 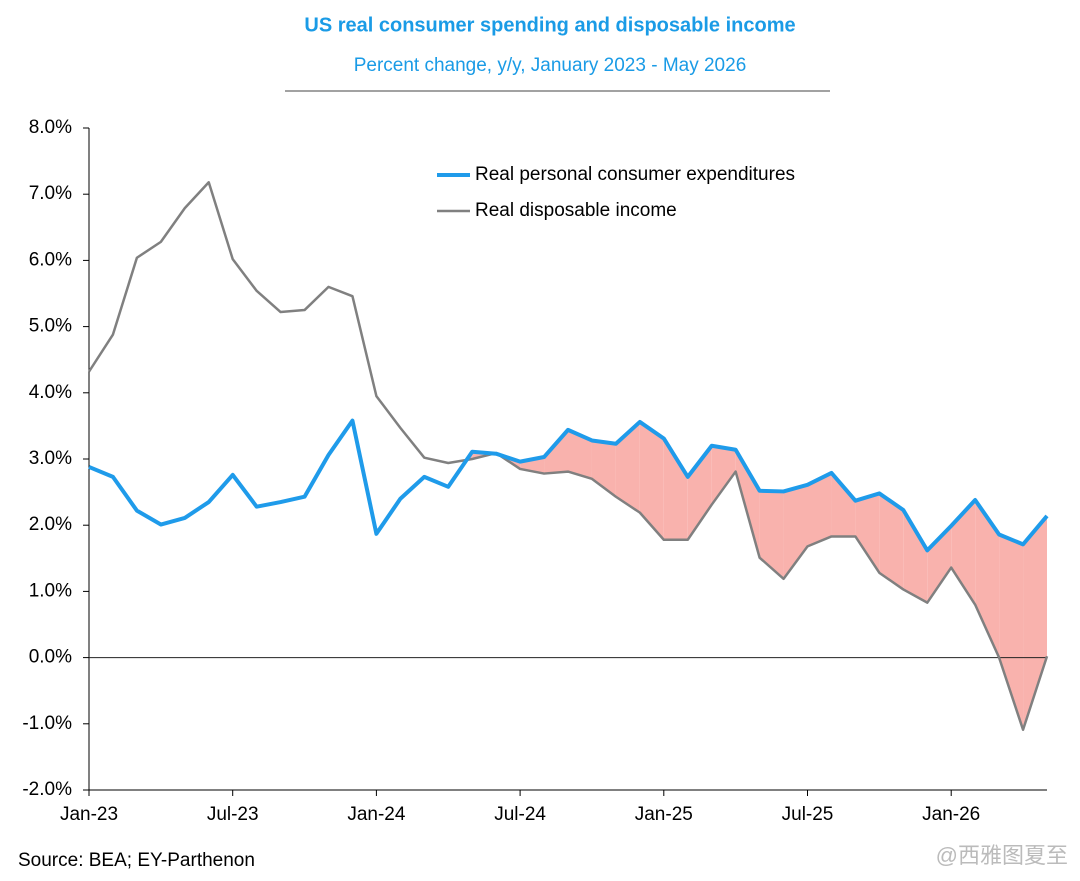 I want to click on y-tick-label: 7.0%, so click(x=50, y=193).